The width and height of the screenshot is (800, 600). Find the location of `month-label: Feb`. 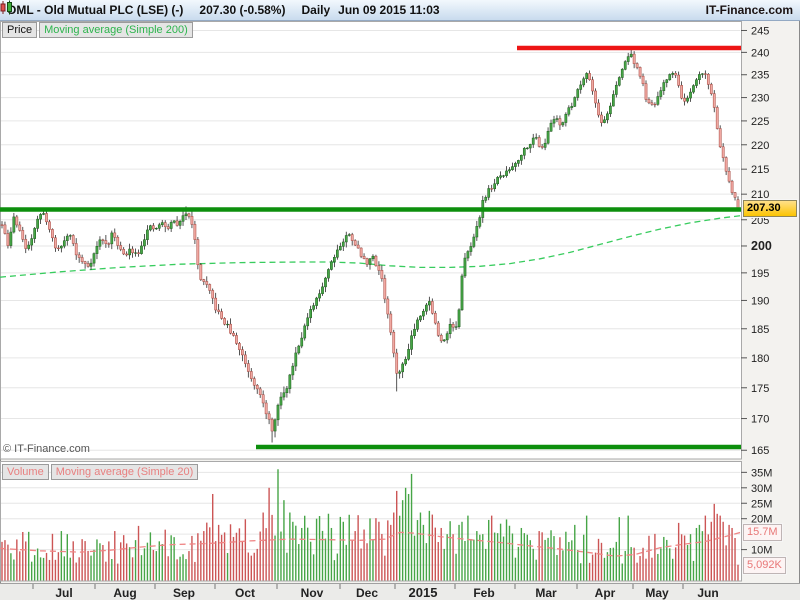

month-label: Feb is located at coordinates (483, 593).